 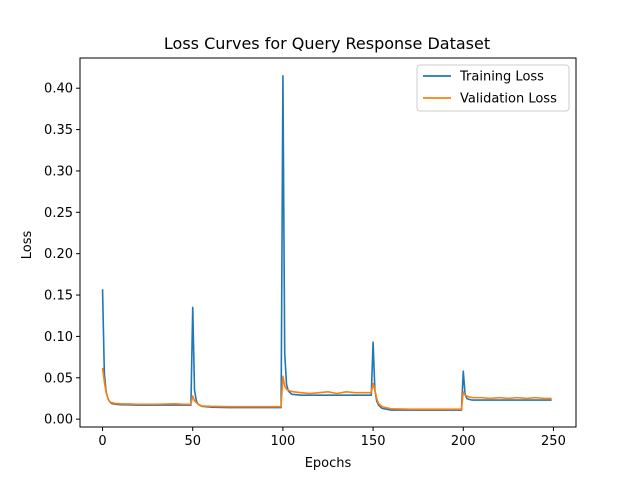 I want to click on legend: Training Loss Validation Loss, so click(x=493, y=88).